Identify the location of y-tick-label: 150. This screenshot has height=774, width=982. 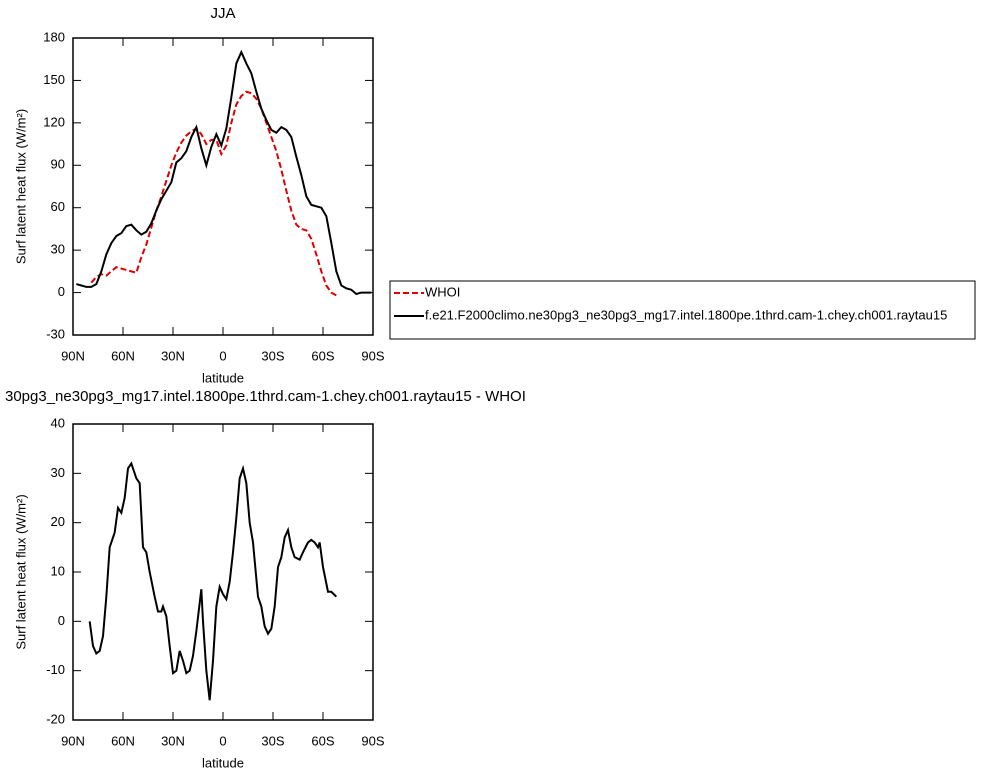
(54, 79).